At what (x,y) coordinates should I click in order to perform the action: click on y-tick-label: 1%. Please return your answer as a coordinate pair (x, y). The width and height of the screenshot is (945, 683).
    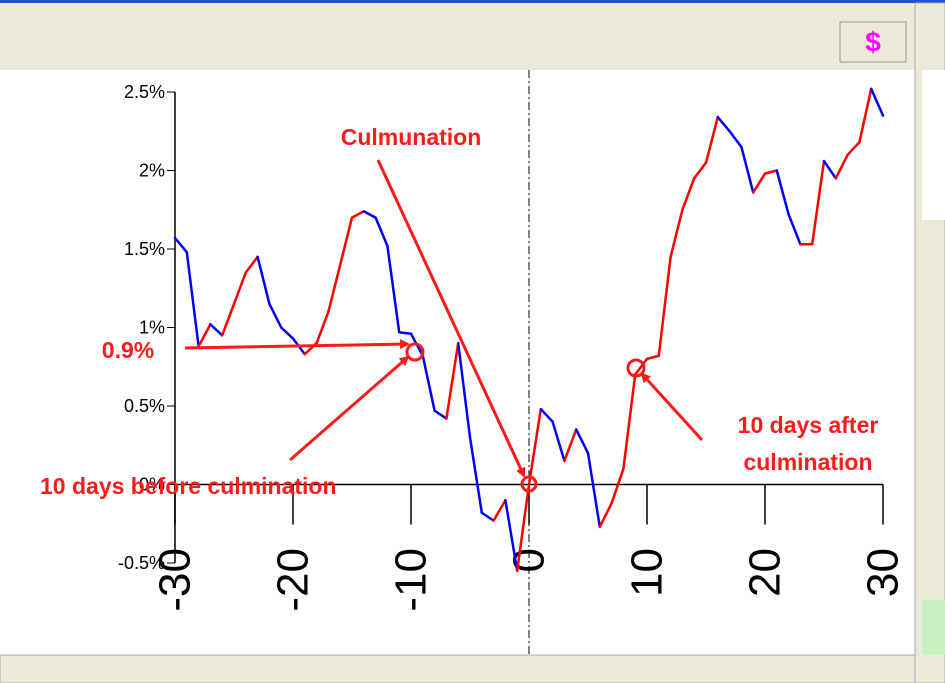
    Looking at the image, I should click on (152, 328).